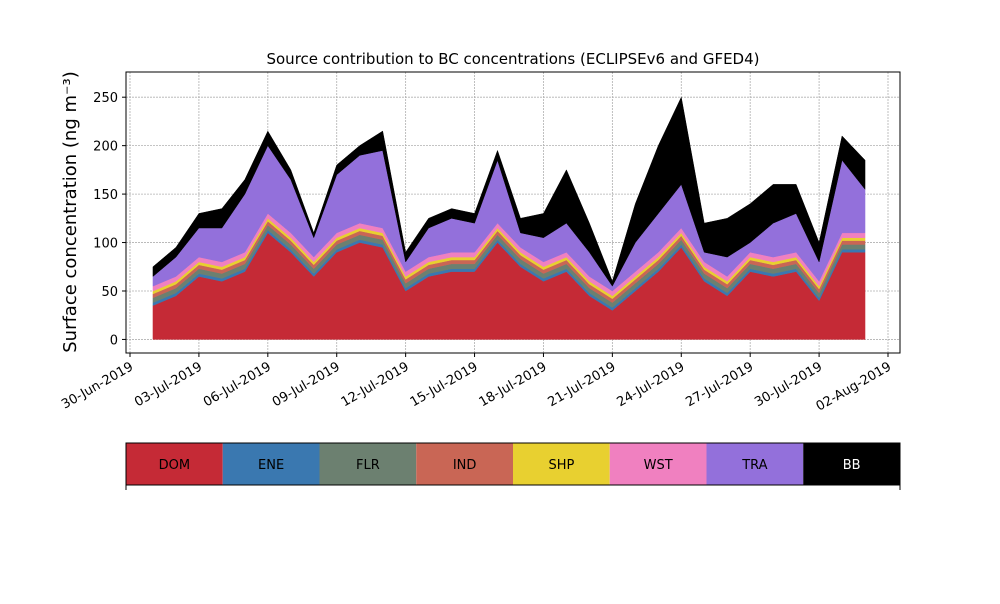 This screenshot has width=1000, height=604. I want to click on legend-label: ENE, so click(271, 465).